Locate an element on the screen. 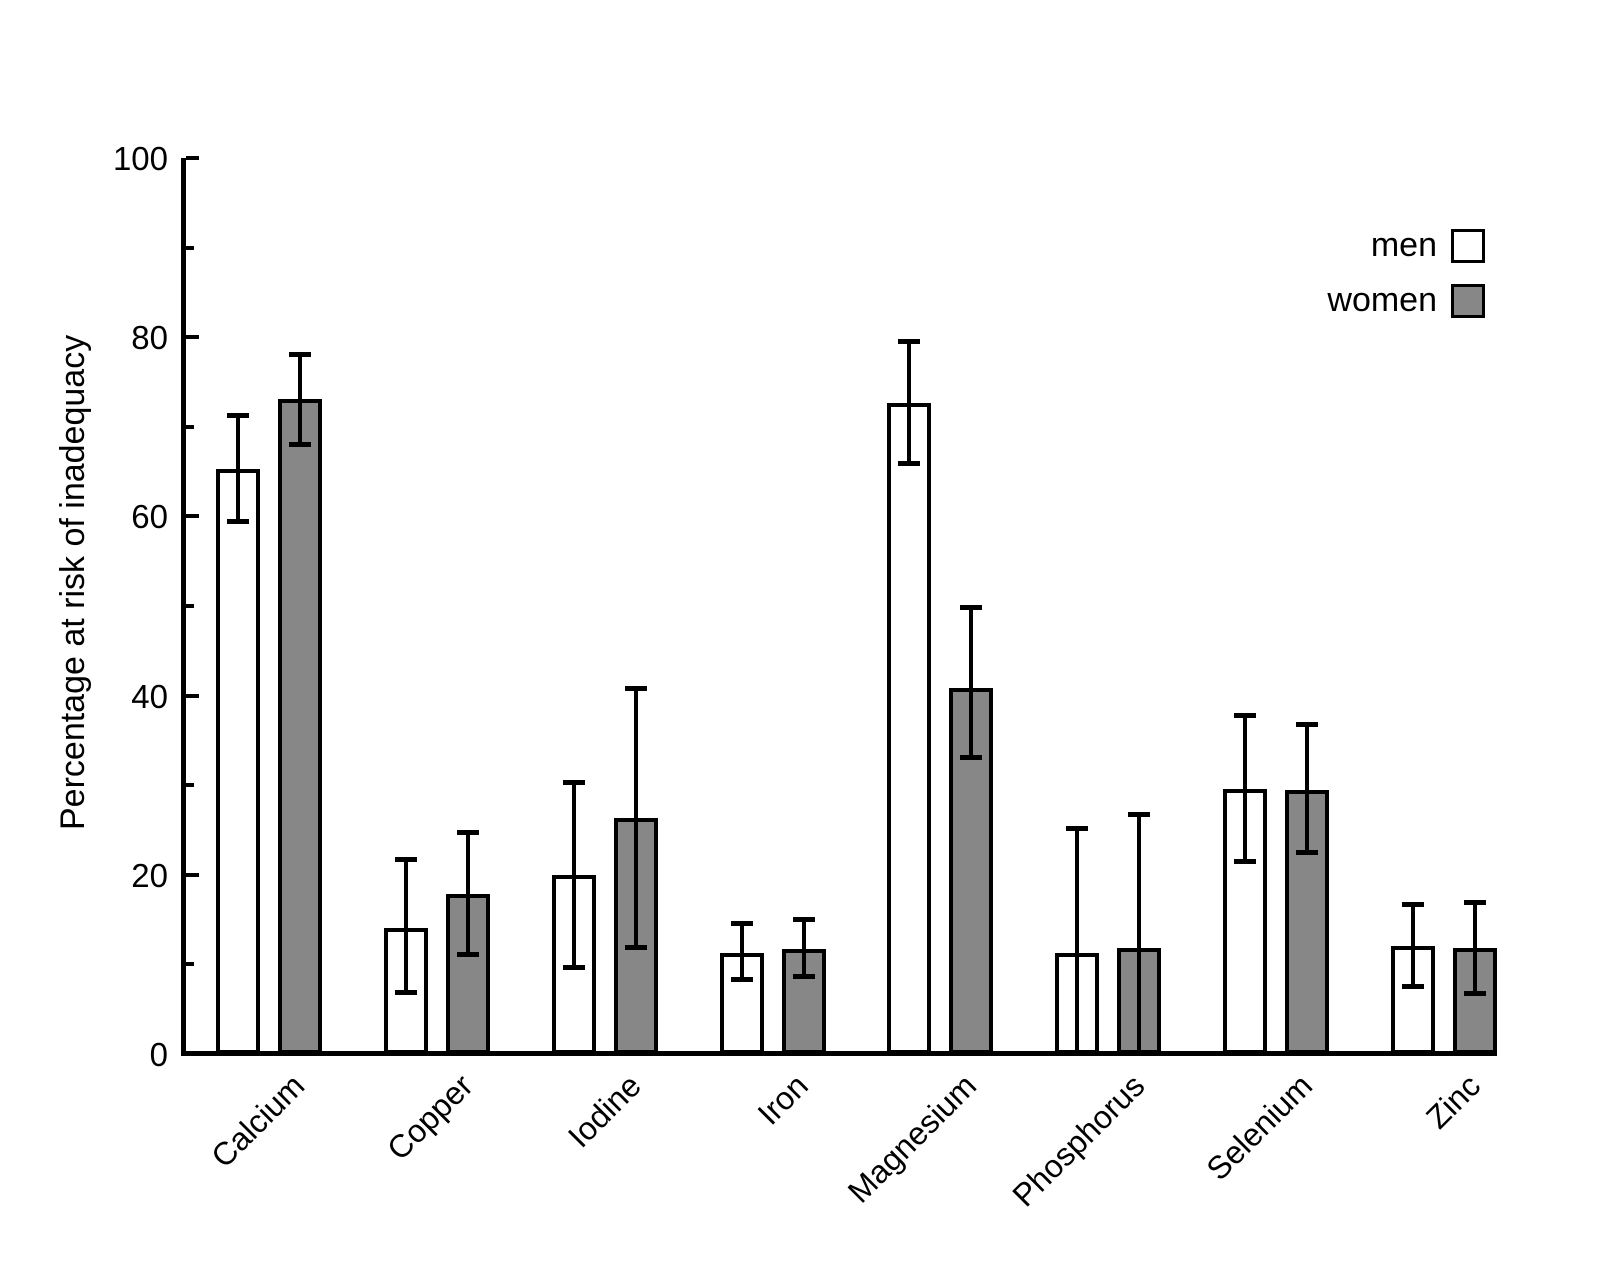 This screenshot has width=1617, height=1269. y-tick-label: 60 is located at coordinates (149, 517).